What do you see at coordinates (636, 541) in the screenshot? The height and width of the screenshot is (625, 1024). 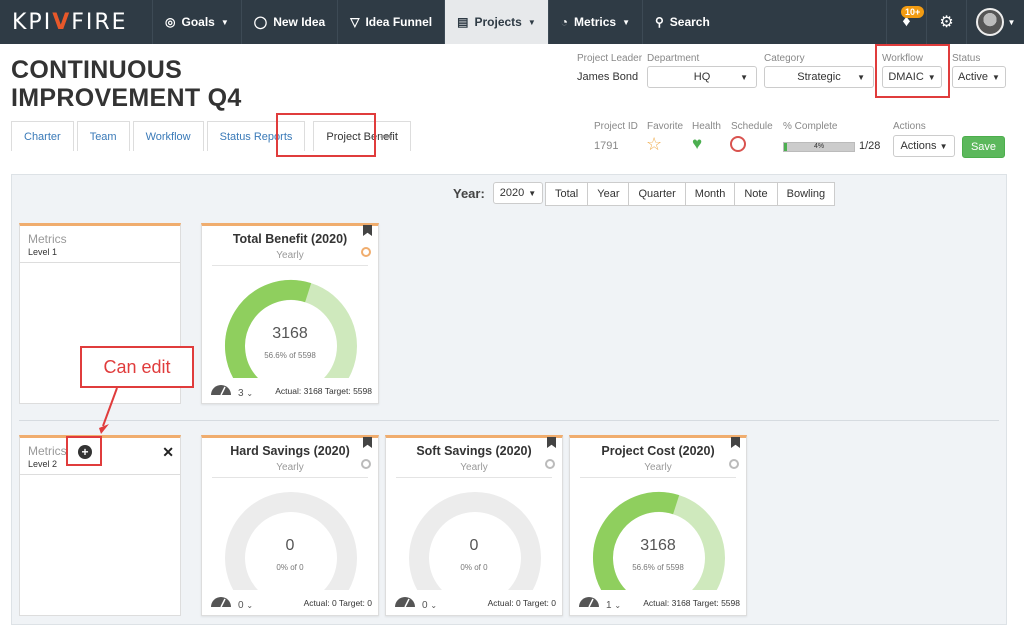 I see `gauge-fill` at bounding box center [636, 541].